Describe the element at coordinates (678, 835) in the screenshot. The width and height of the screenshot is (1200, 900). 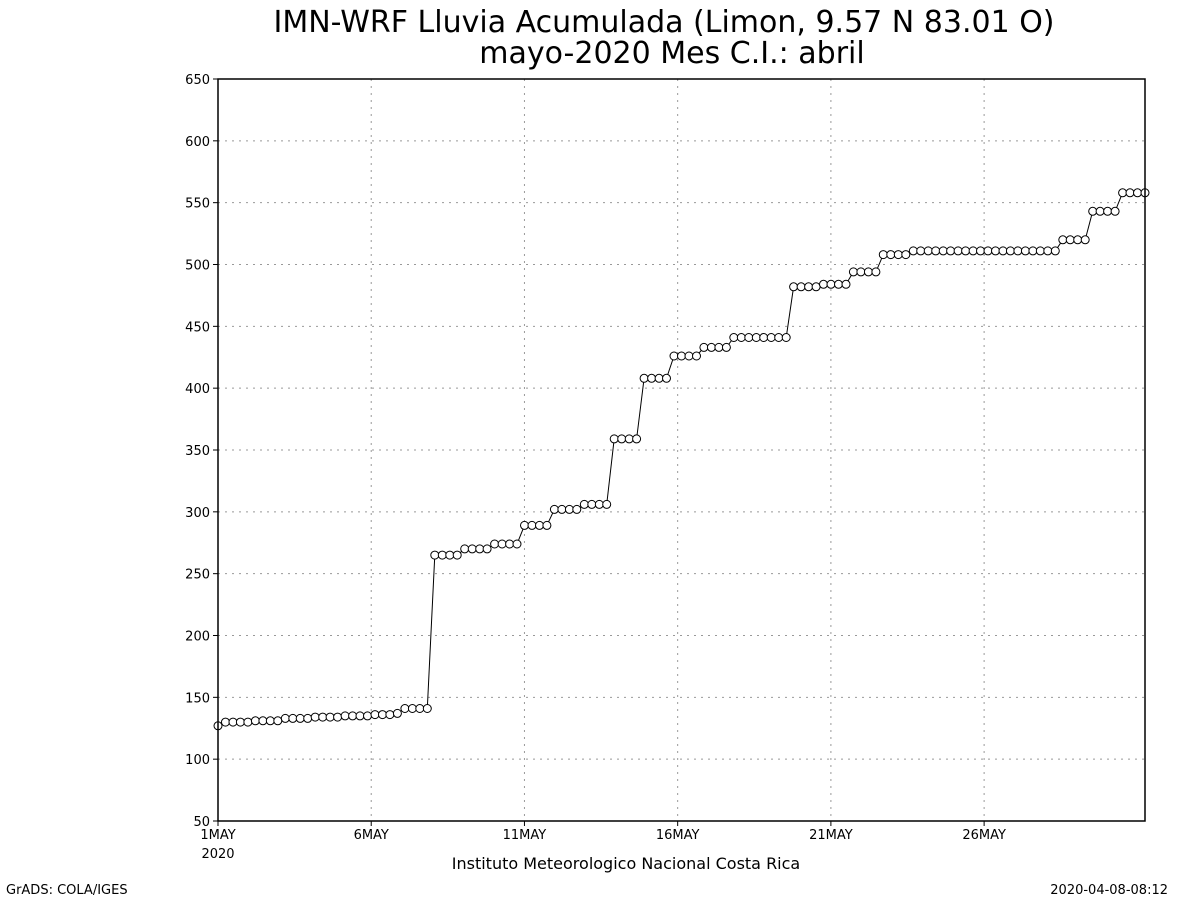
I see `x-tick-label: 16MAY` at that location.